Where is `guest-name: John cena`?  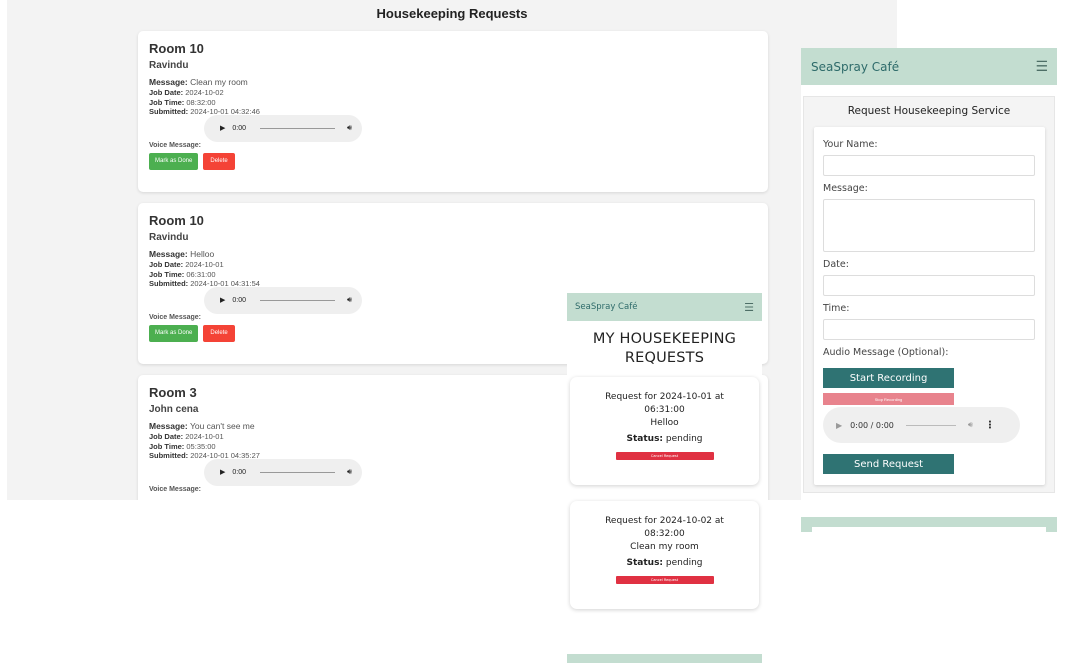 guest-name: John cena is located at coordinates (174, 409).